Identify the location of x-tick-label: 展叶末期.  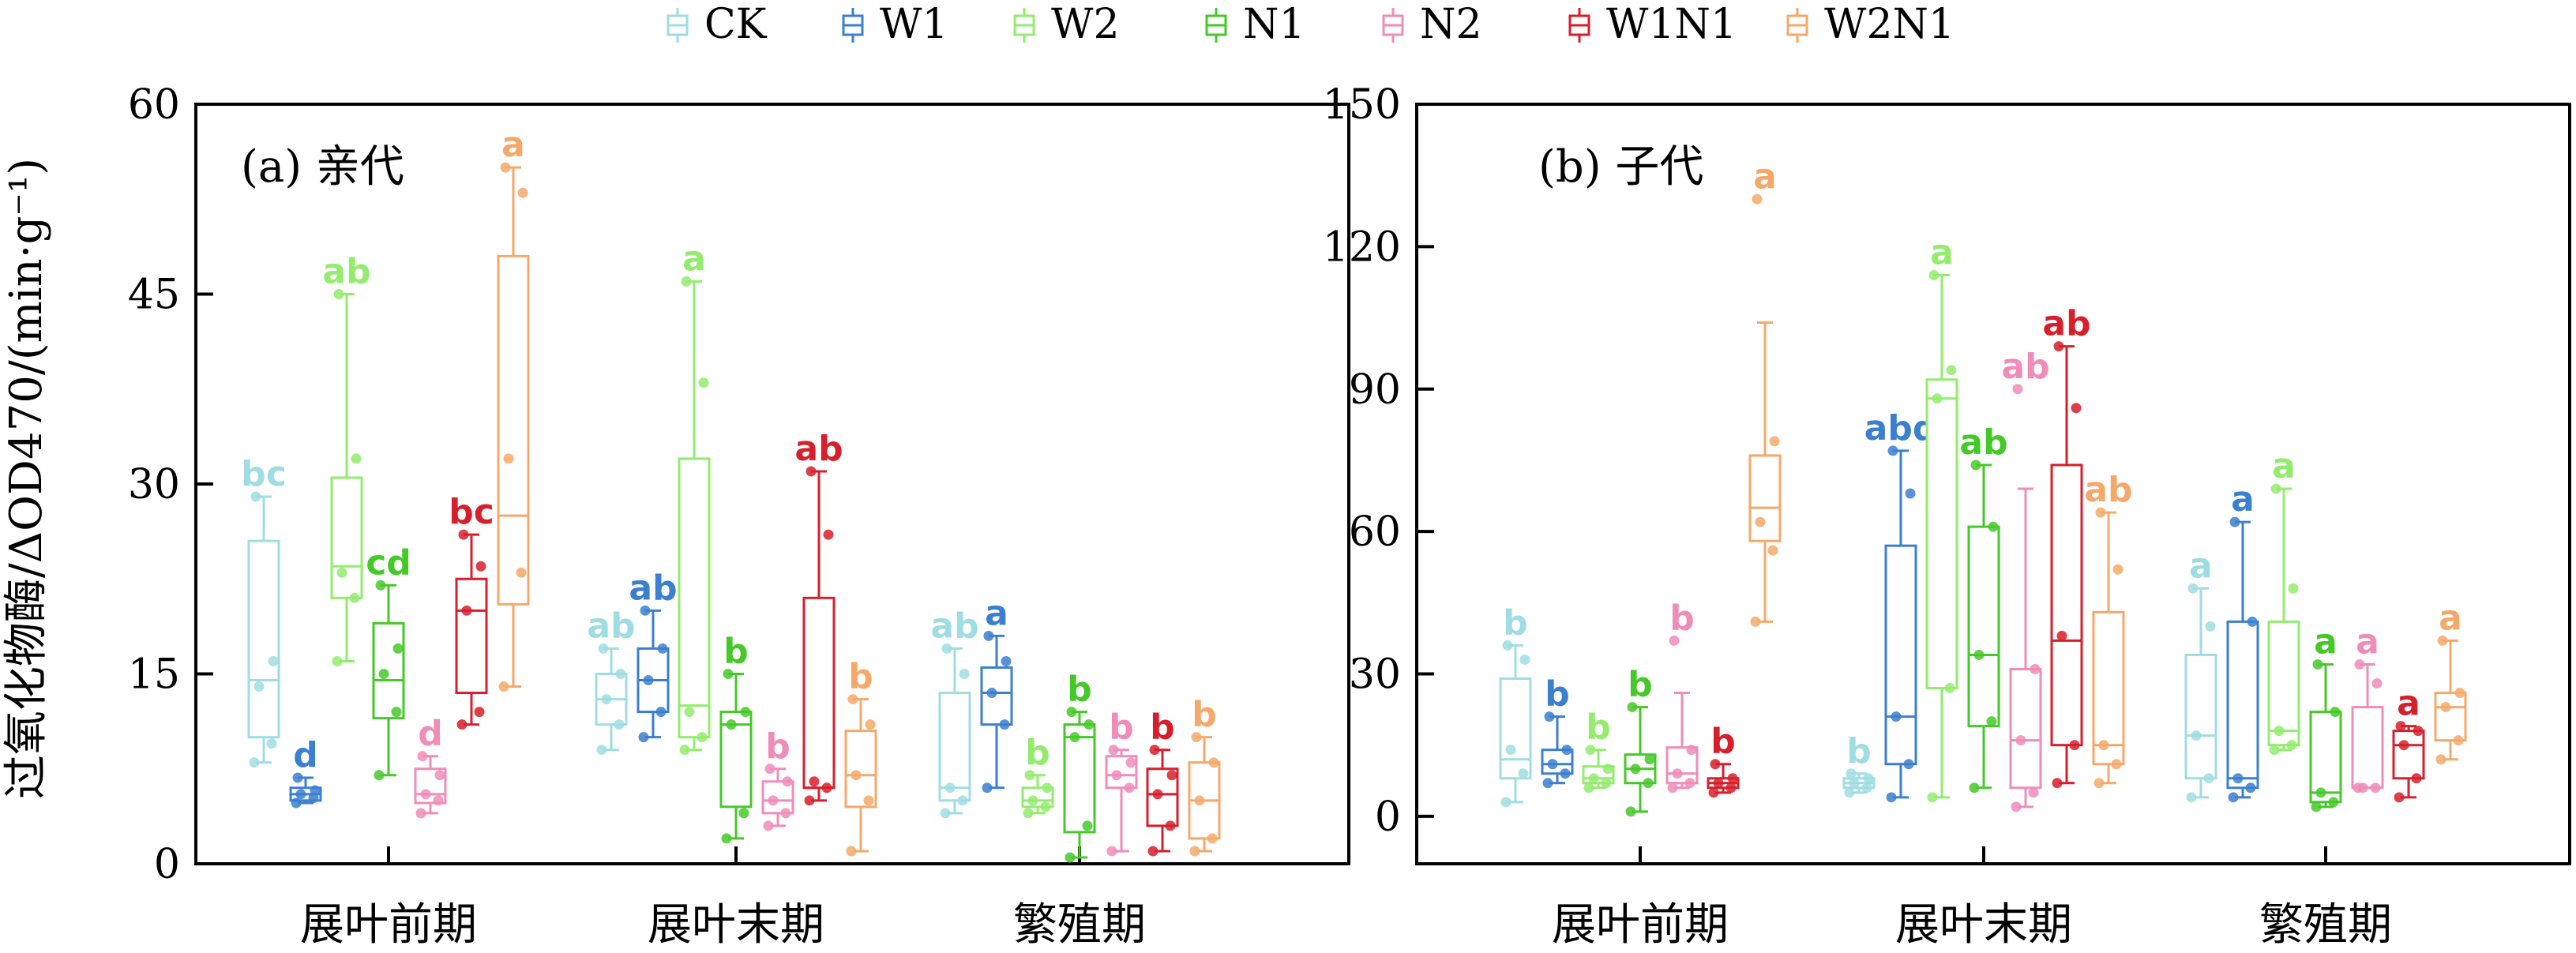
(736, 925).